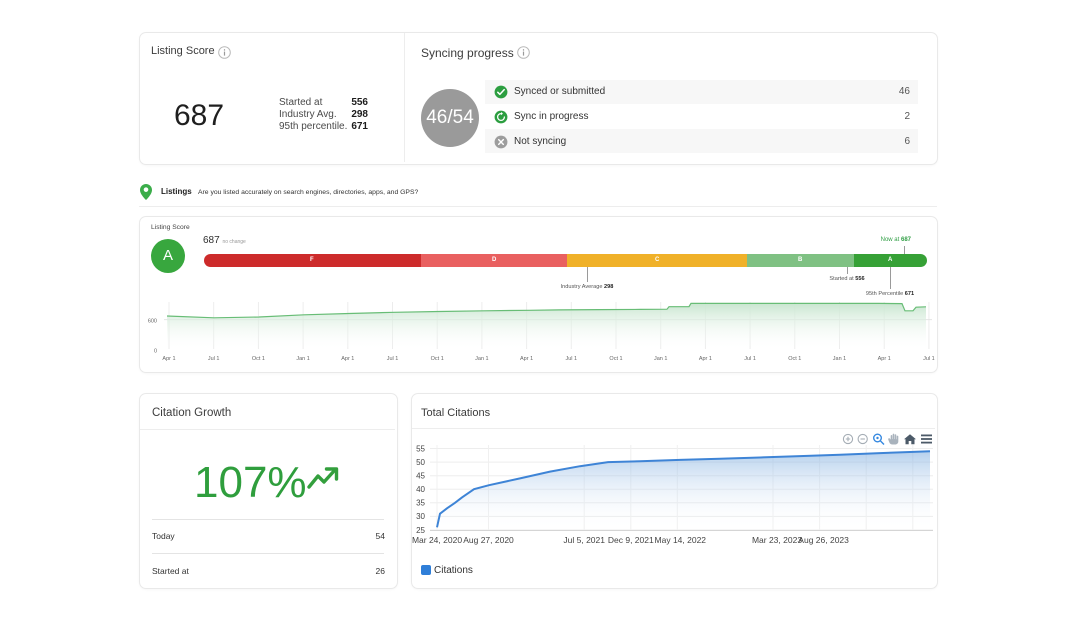  What do you see at coordinates (420, 462) in the screenshot?
I see `svg-text: 50` at bounding box center [420, 462].